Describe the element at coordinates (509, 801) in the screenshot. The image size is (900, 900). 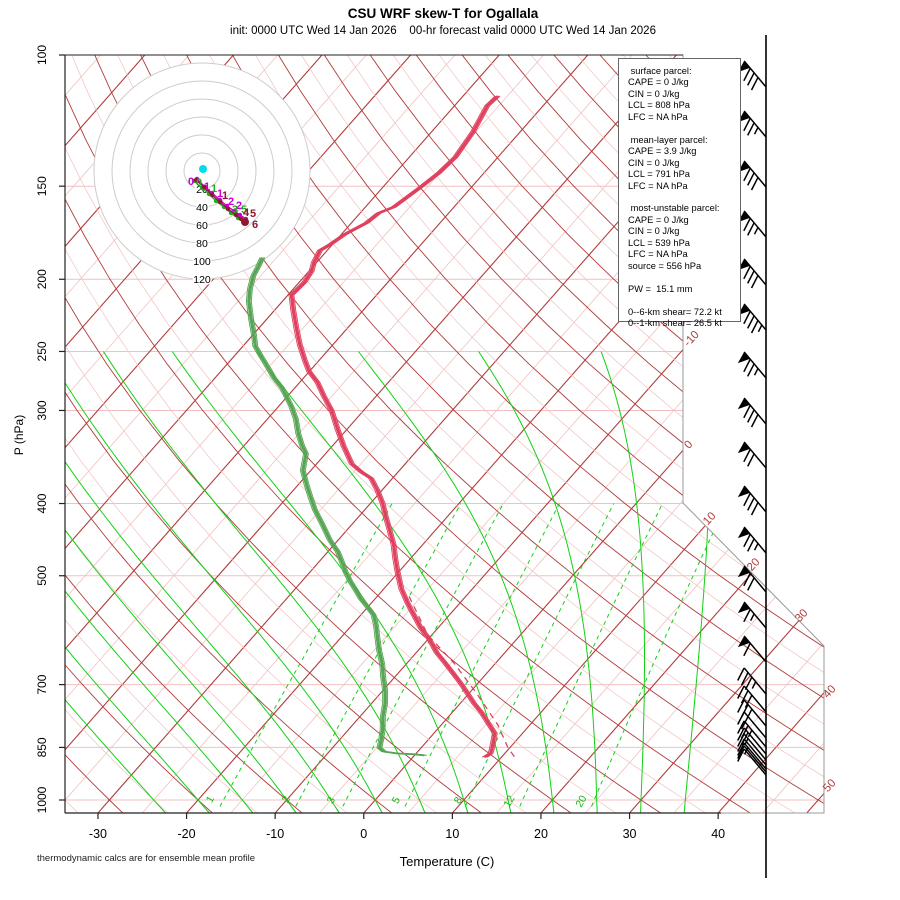
I see `mixing-ratio-label: 12` at that location.